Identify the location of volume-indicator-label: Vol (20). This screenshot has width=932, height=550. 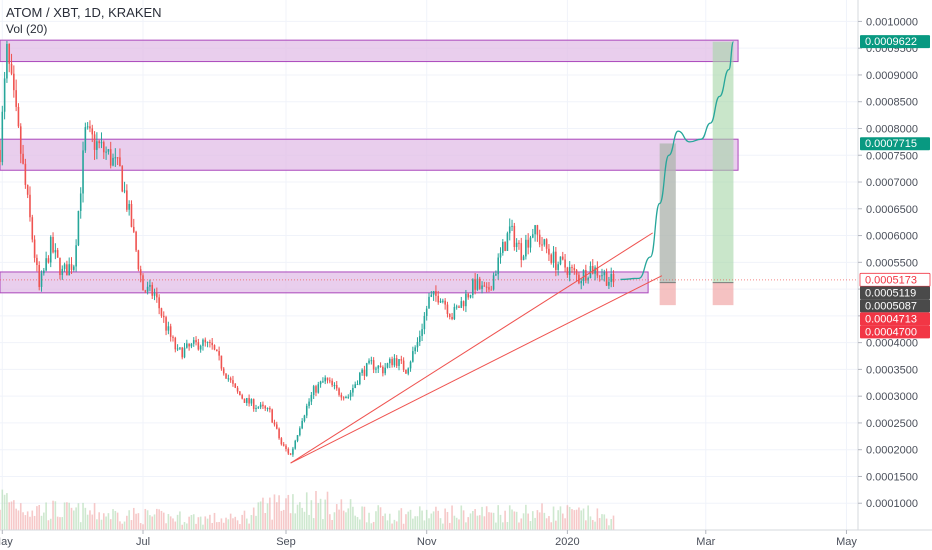
(27, 29).